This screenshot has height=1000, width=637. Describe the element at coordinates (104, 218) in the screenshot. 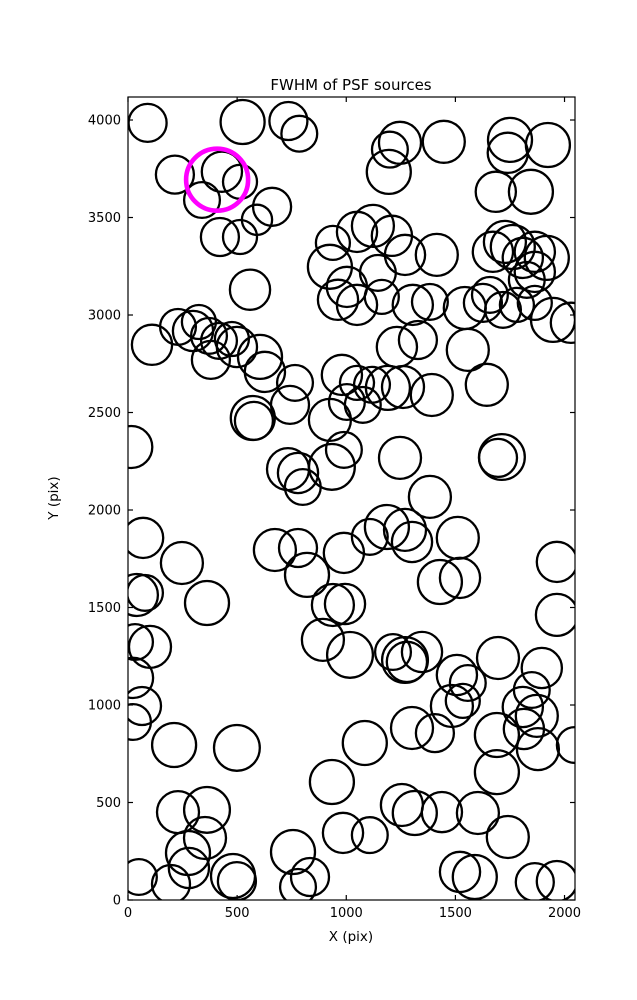

I see `y-tick-label: 3500` at that location.